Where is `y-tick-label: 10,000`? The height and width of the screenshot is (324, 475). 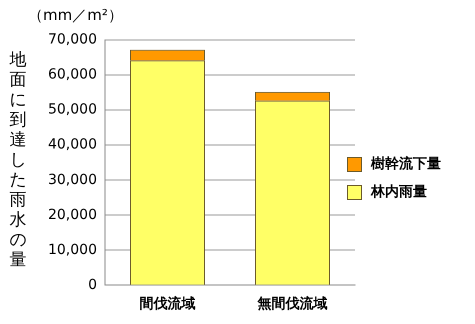
y-tick-label: 10,000 is located at coordinates (72, 250).